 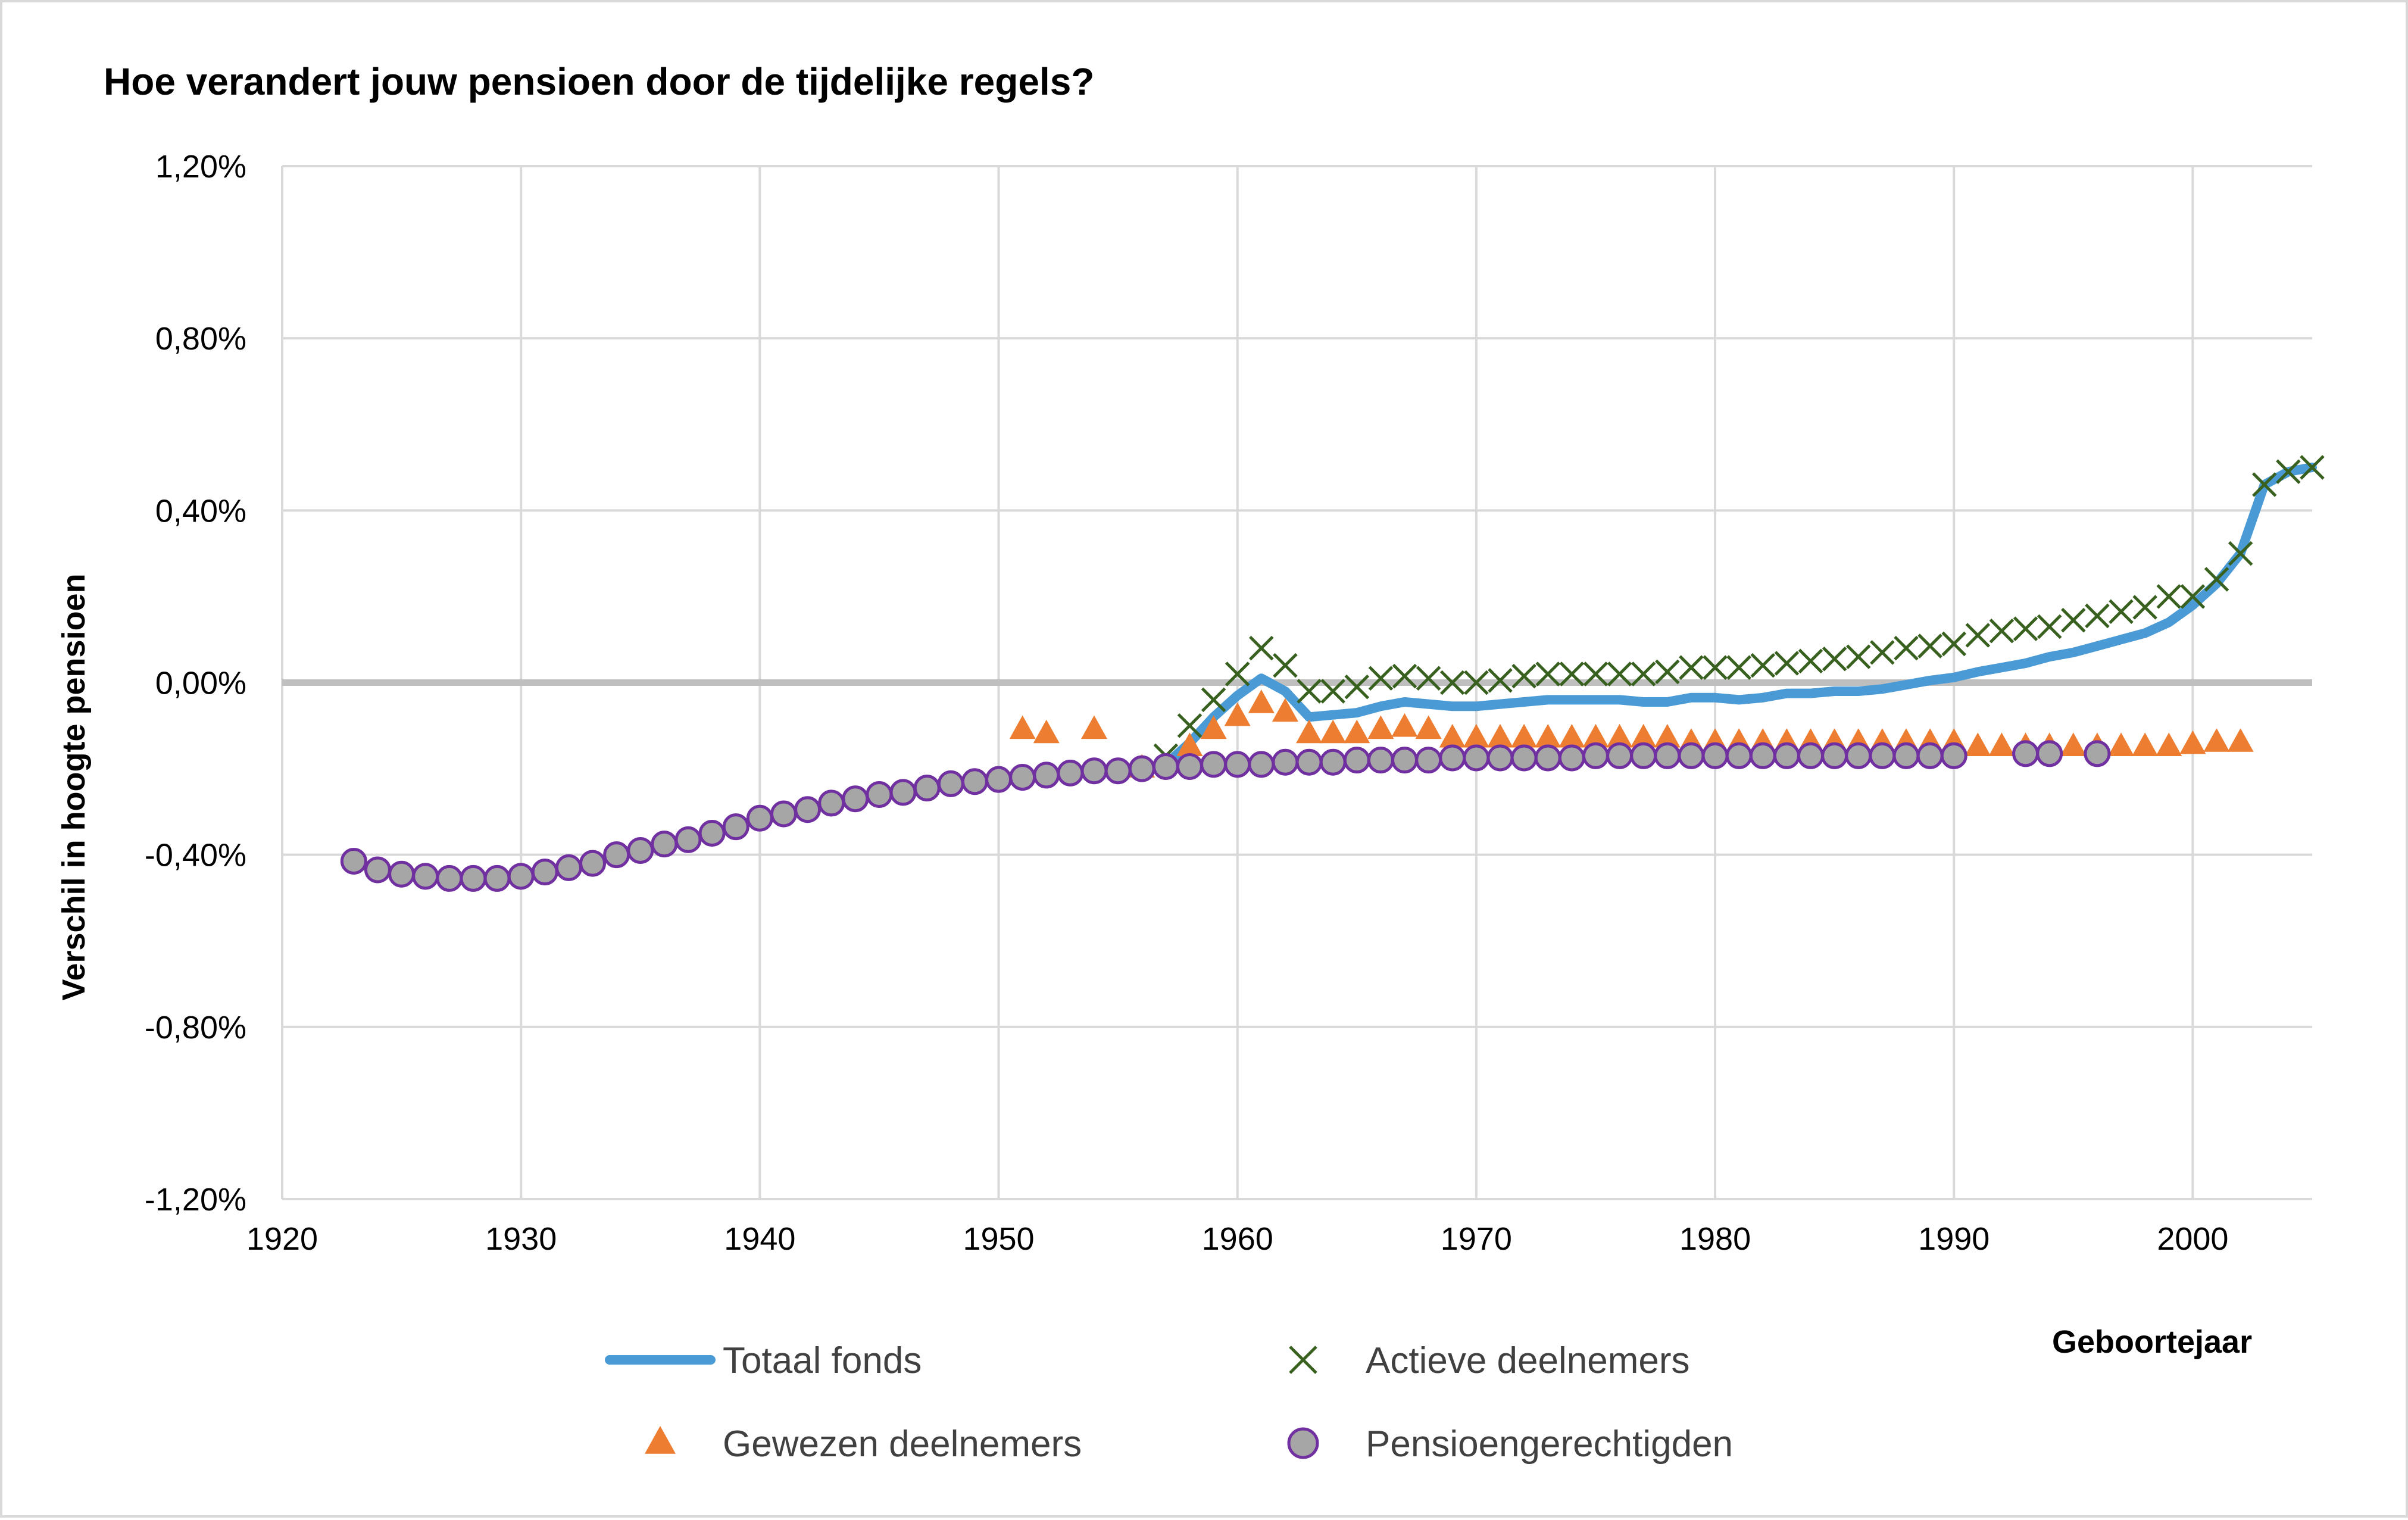 What do you see at coordinates (1225, 816) in the screenshot?
I see `series-pensioengerechtigden` at bounding box center [1225, 816].